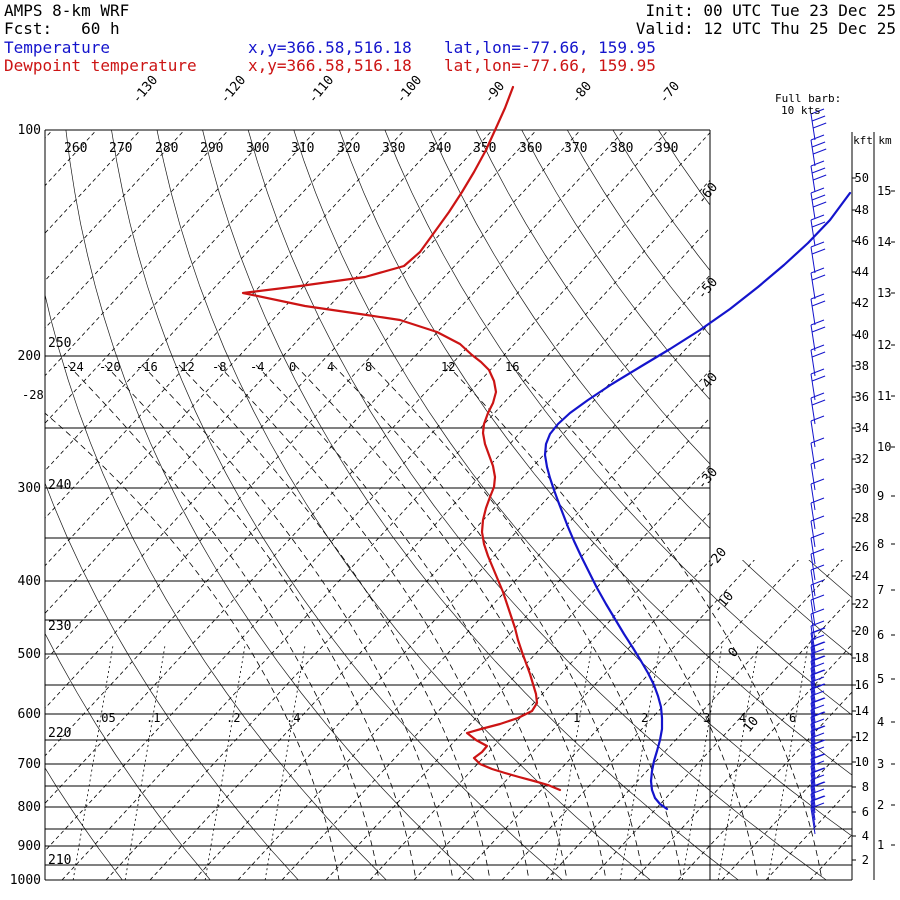 This screenshot has width=900, height=900. Describe the element at coordinates (862, 241) in the screenshot. I see `svg-text: 46` at that location.